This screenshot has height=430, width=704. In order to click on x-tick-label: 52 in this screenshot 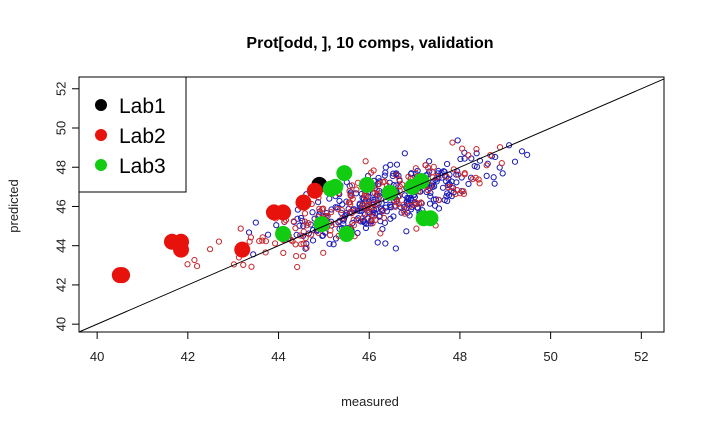, I will do `click(641, 356)`.